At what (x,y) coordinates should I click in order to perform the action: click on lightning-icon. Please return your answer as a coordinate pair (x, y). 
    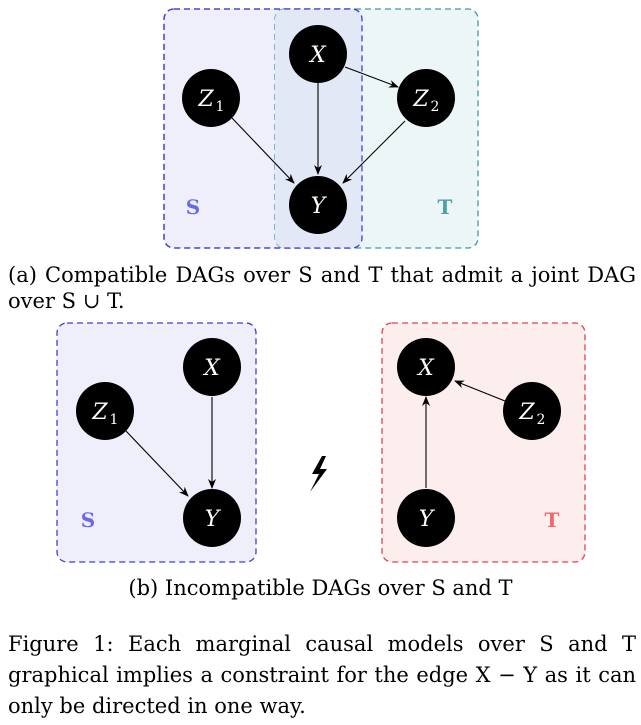
    Looking at the image, I should click on (318, 474).